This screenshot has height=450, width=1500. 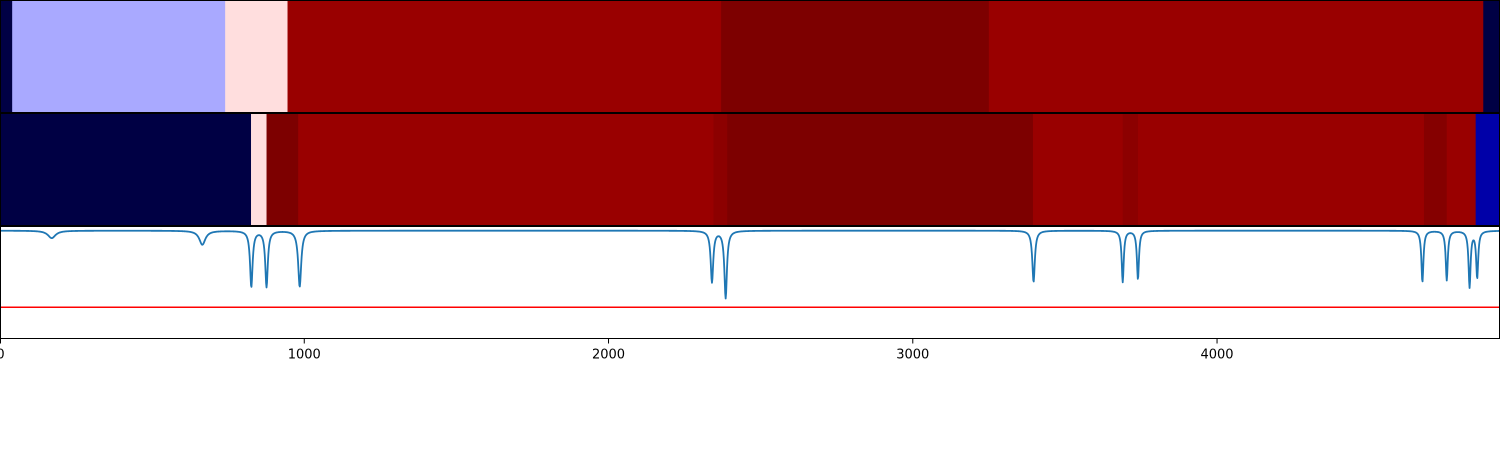 What do you see at coordinates (304, 355) in the screenshot?
I see `x-tick-label: 1000` at bounding box center [304, 355].